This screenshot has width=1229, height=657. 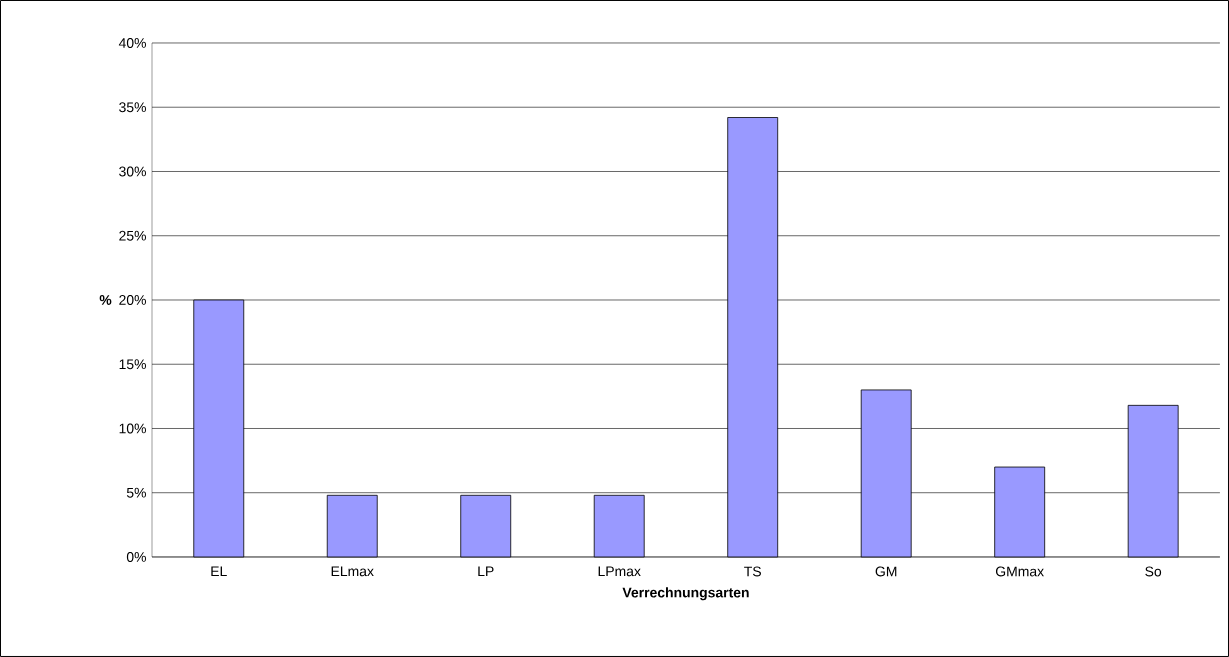 I want to click on y-axis-title: %, so click(x=105, y=300).